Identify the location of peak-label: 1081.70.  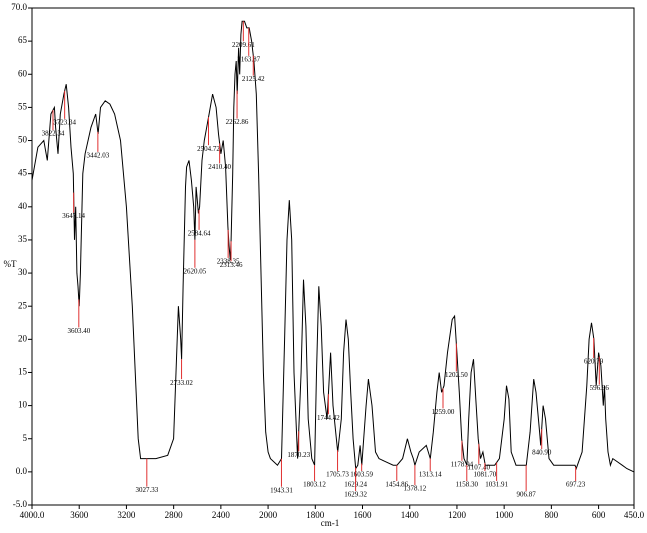
(484, 475).